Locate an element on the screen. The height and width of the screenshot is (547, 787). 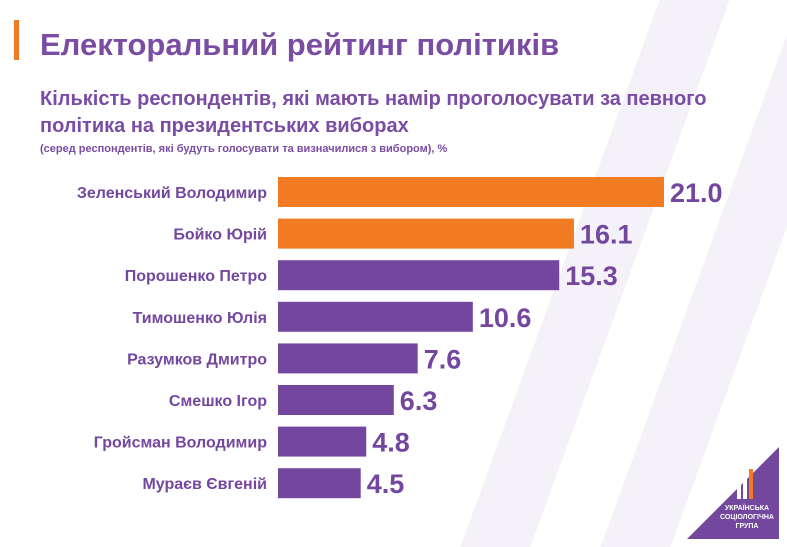
data-label: 15.3 is located at coordinates (591, 276).